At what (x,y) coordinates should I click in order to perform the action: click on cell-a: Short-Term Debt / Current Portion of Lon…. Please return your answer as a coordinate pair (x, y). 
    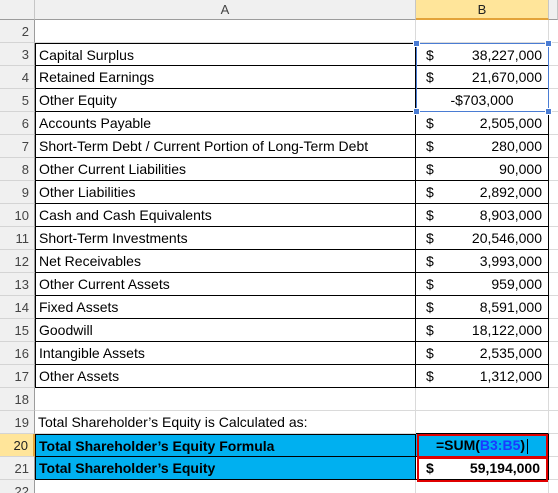
    Looking at the image, I should click on (225, 146).